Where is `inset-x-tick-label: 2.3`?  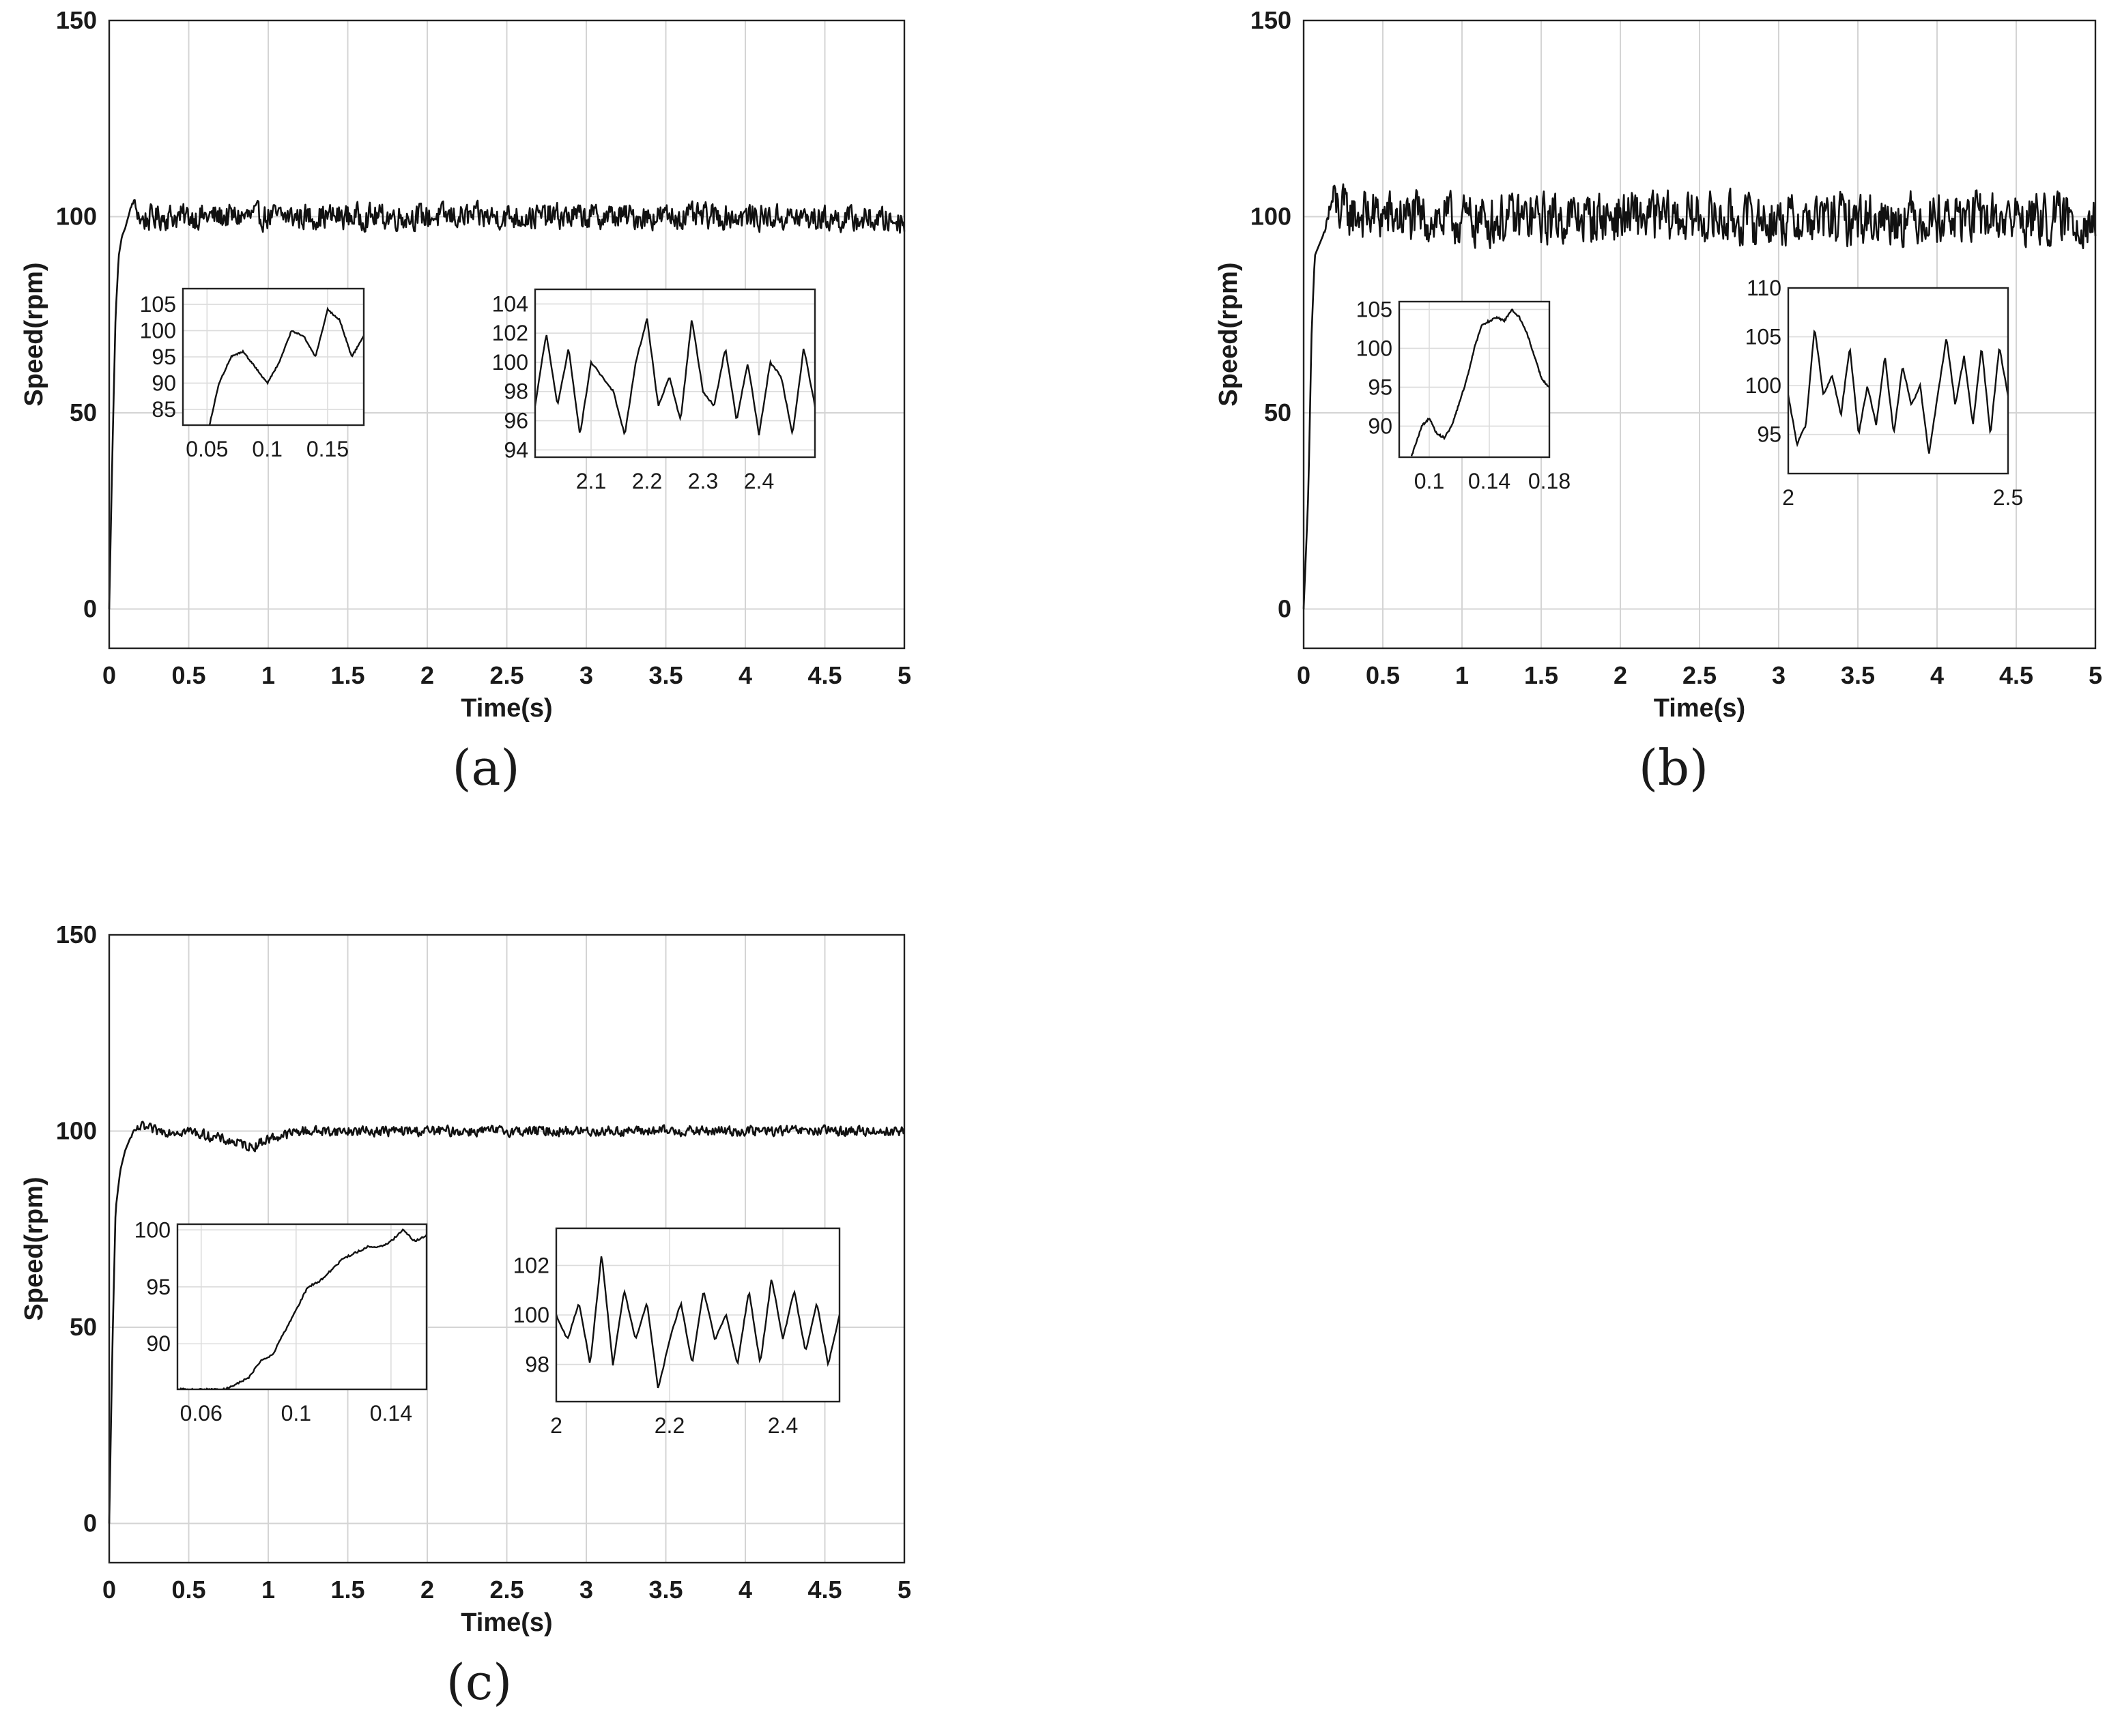
inset-x-tick-label: 2.3 is located at coordinates (703, 481).